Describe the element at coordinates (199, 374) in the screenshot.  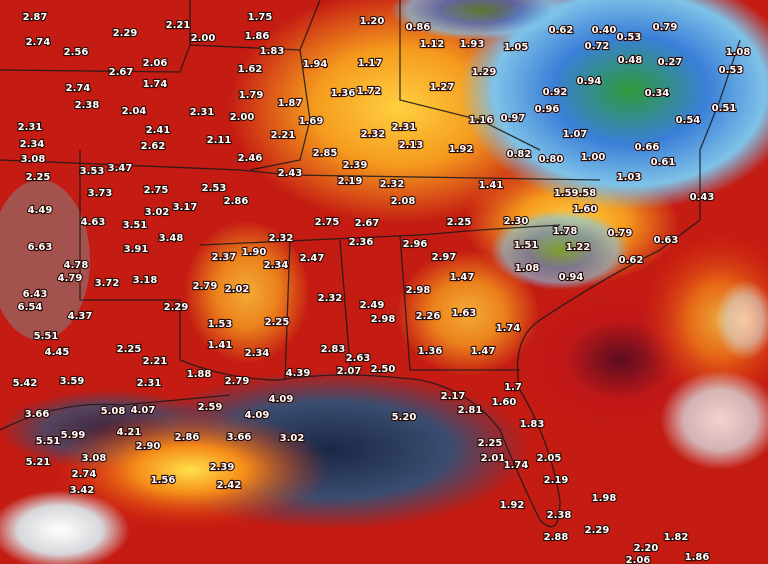
I see `value-label: 1.88` at that location.